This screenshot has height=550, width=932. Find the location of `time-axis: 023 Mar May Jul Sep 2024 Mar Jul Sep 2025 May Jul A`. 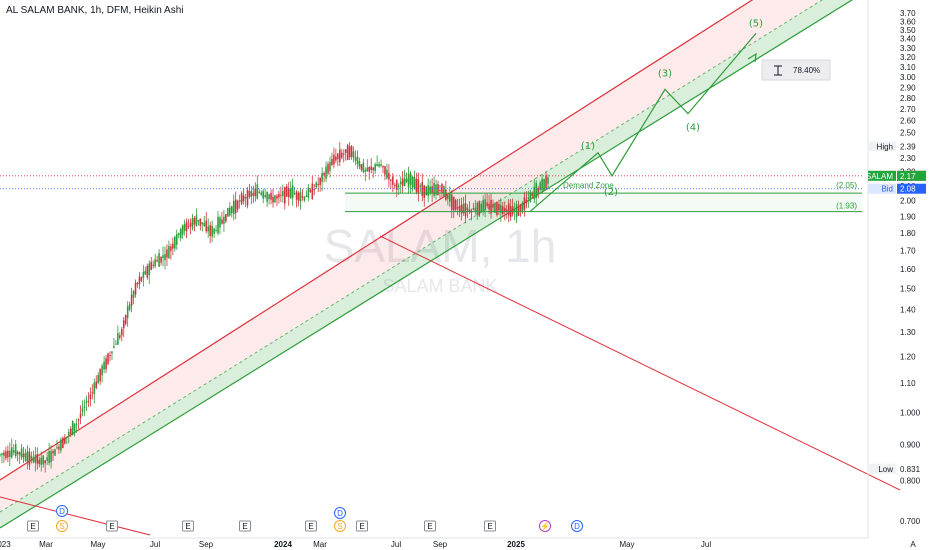

time-axis: 023 Mar May Jul Sep 2024 Mar Jul Sep 2025 May Jul A is located at coordinates (458, 543).